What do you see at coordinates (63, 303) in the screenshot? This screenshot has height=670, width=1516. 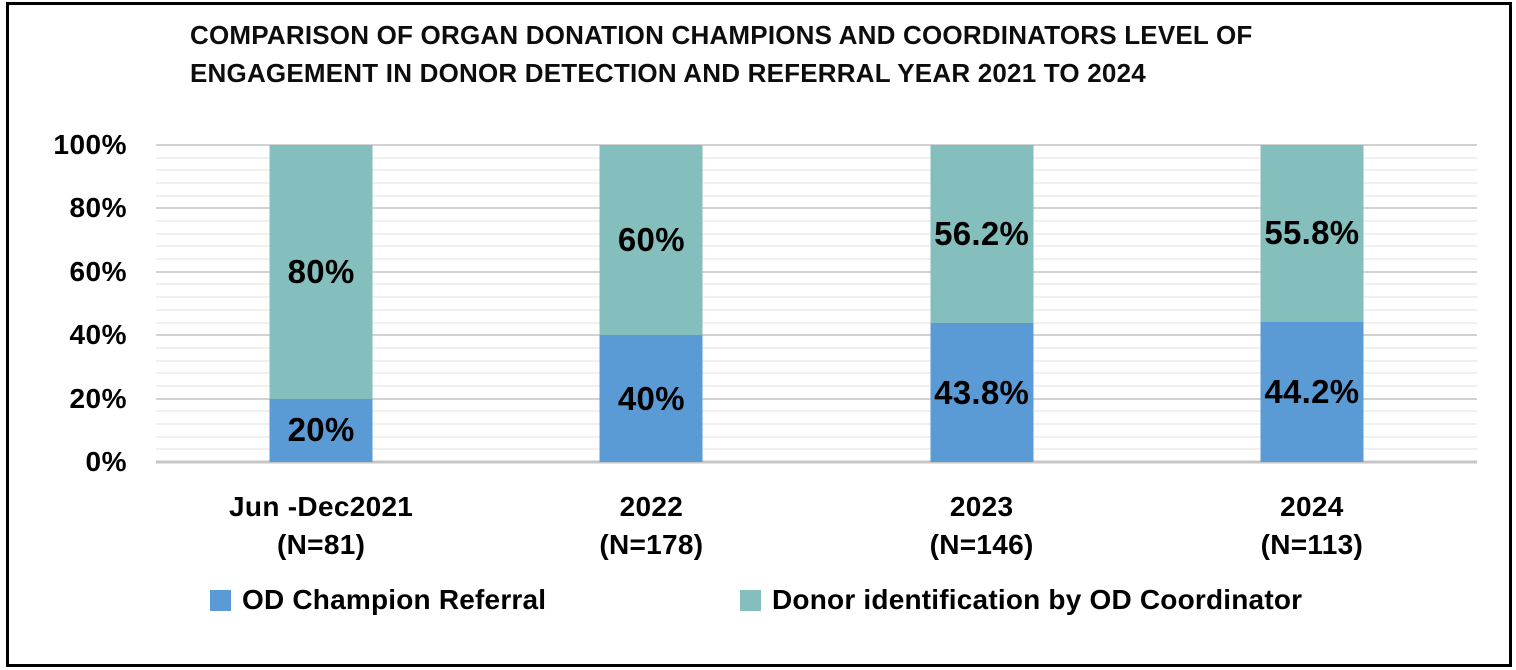 I see `y-axis: 0% 20% 40% 60% 80% 100%` at bounding box center [63, 303].